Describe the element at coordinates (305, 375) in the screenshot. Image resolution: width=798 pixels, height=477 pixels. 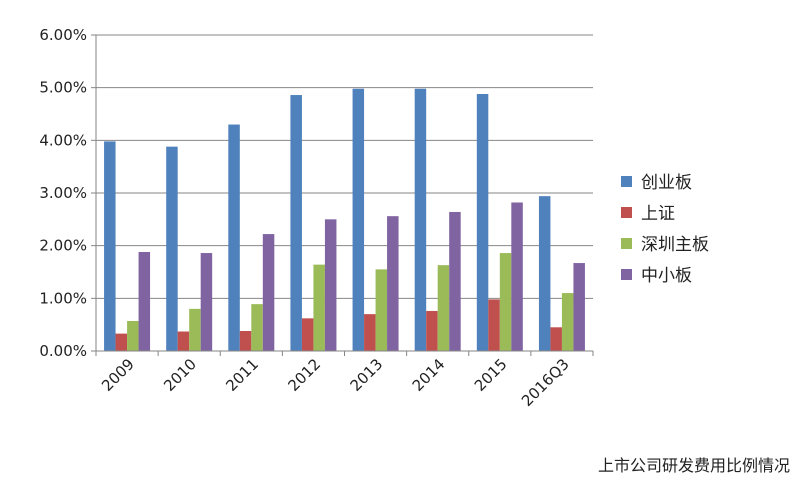
I see `x-tick-label: 2012` at that location.